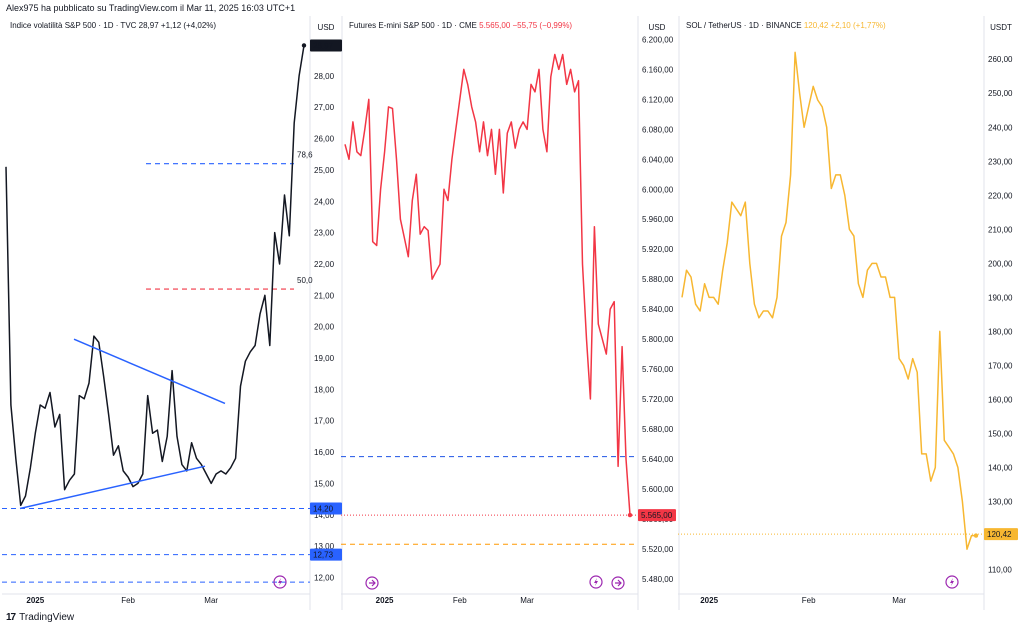 The image size is (1024, 631). What do you see at coordinates (1000, 331) in the screenshot?
I see `y-tick-label: 180,00` at bounding box center [1000, 331].